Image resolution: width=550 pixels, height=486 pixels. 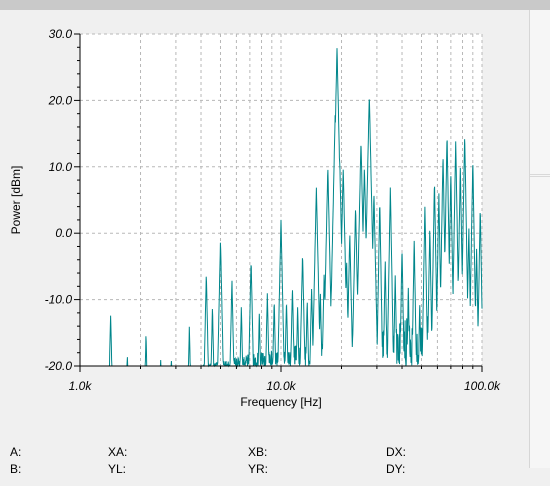 What do you see at coordinates (59, 366) in the screenshot?
I see `y-tick-label: -20.0` at bounding box center [59, 366].